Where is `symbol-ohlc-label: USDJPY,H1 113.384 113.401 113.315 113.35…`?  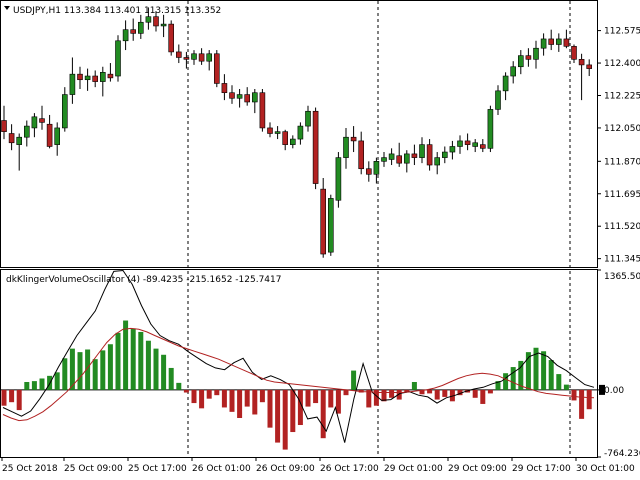 symbol-ohlc-label: USDJPY,H1 113.384 113.401 113.315 113.35… is located at coordinates (117, 11).